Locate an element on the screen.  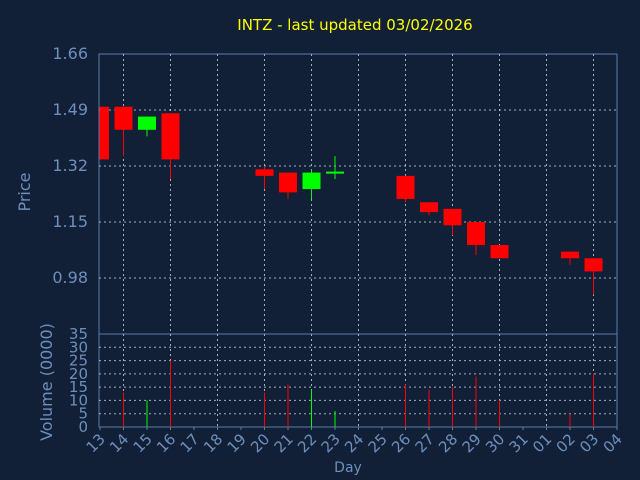
x-tick-label: 01 is located at coordinates (542, 443).